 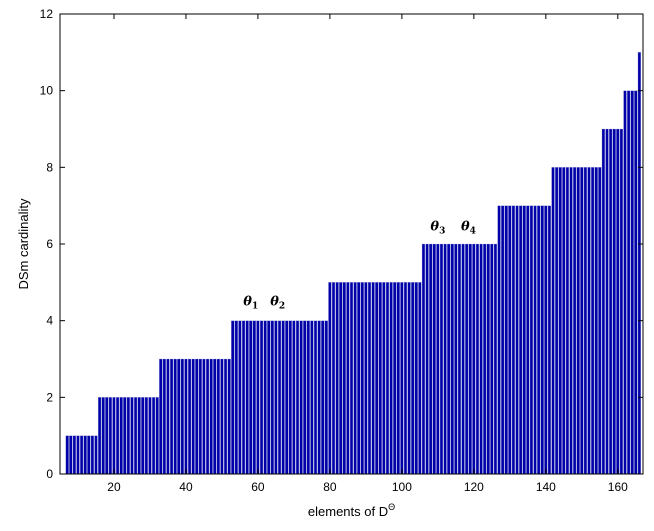 I want to click on x-tick-label: 100, so click(x=402, y=487).